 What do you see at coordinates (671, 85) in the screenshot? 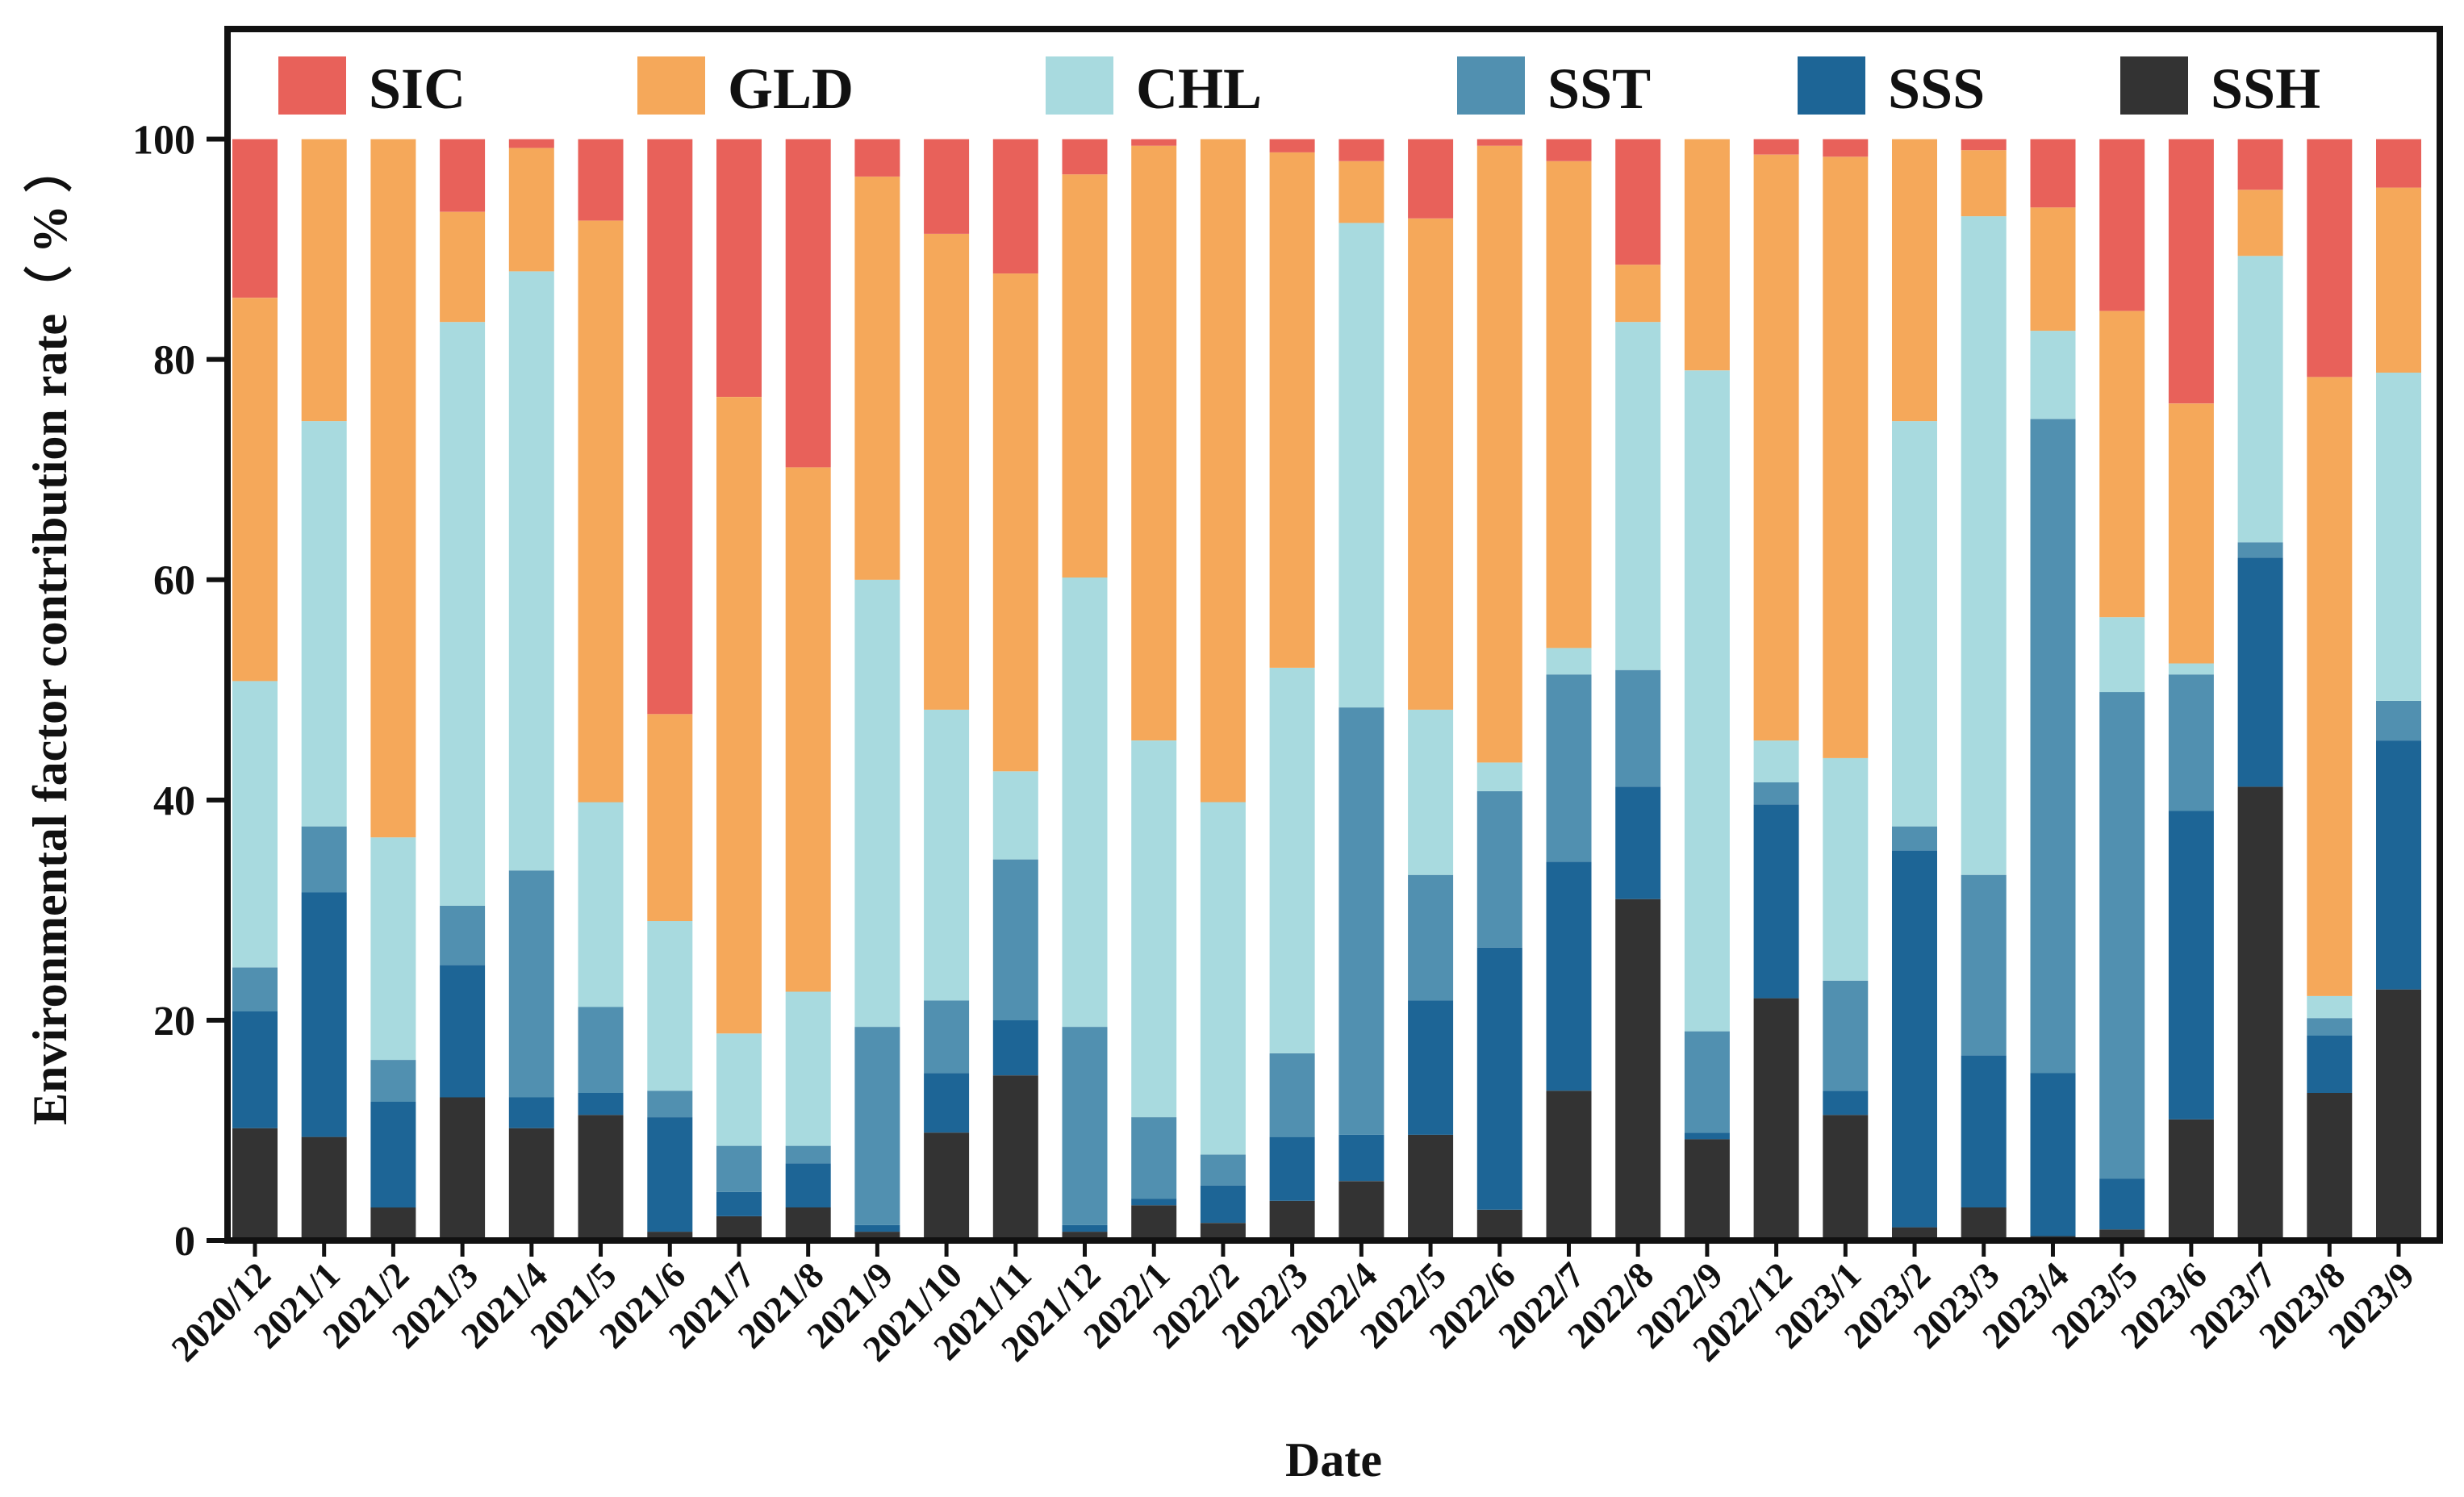
I see `legend-swatch-gld` at bounding box center [671, 85].